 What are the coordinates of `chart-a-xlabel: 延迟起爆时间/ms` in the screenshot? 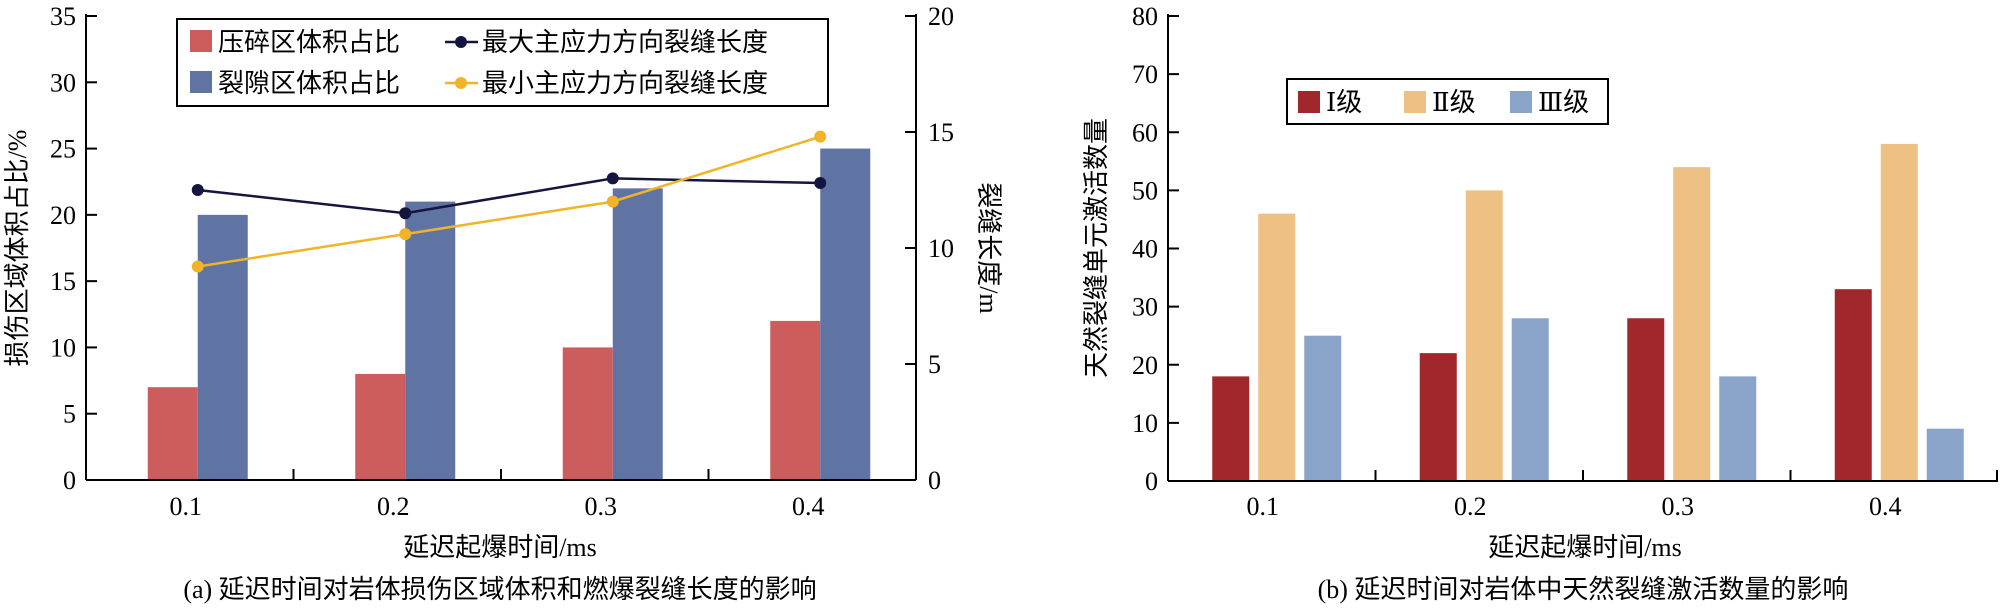 It's located at (500, 547).